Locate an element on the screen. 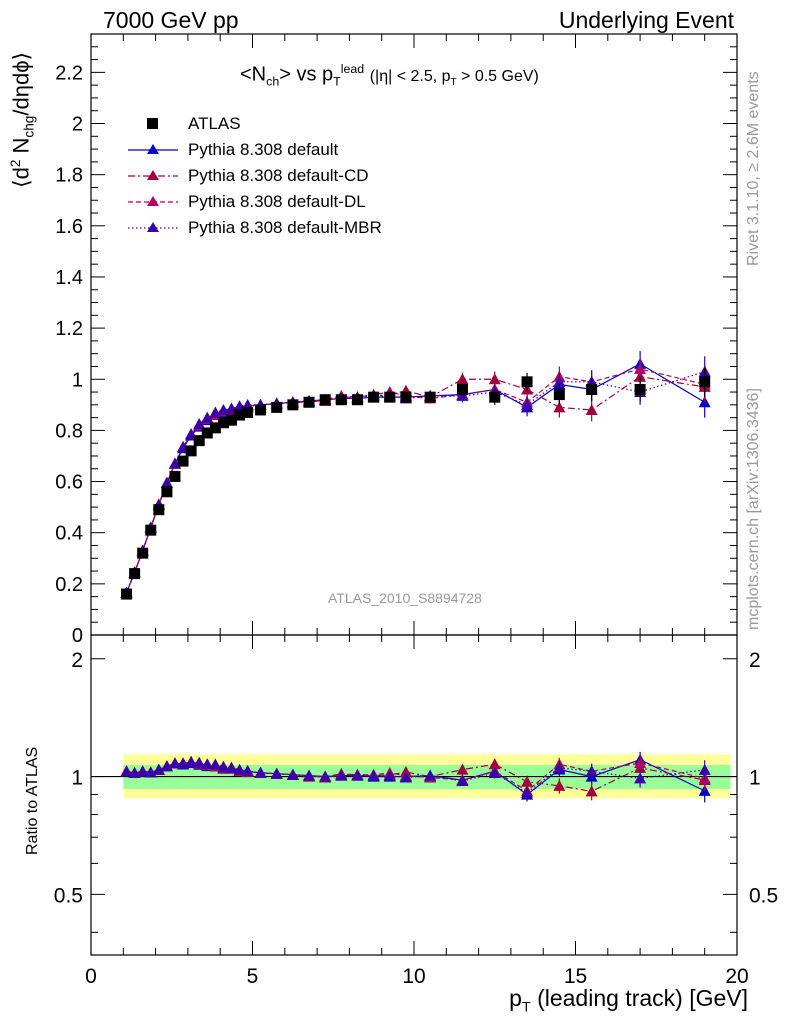 The image size is (786, 1024). y-tick-label: 2 is located at coordinates (77, 125).